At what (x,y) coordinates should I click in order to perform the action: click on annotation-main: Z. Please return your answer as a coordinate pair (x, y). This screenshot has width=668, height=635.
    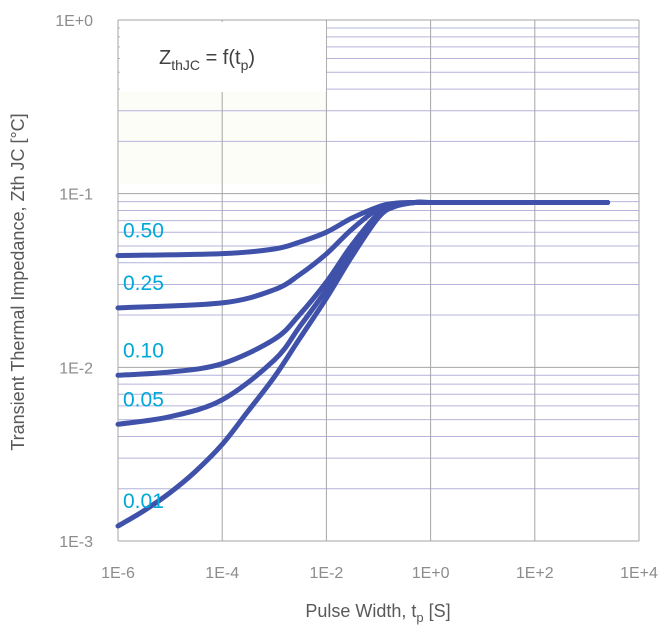
    Looking at the image, I should click on (165, 58).